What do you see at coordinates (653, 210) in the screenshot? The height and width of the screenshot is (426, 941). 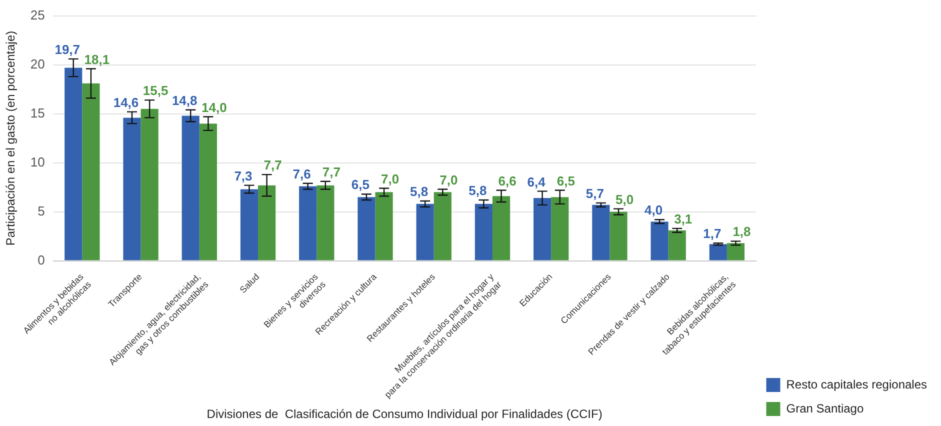 I see `data-label: 4,0` at bounding box center [653, 210].